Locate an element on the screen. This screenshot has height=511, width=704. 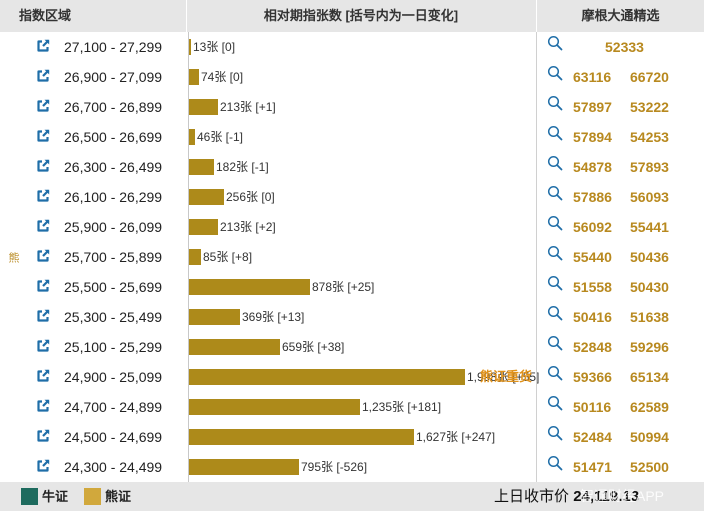
warrant-code: 62589 is located at coordinates (649, 407).